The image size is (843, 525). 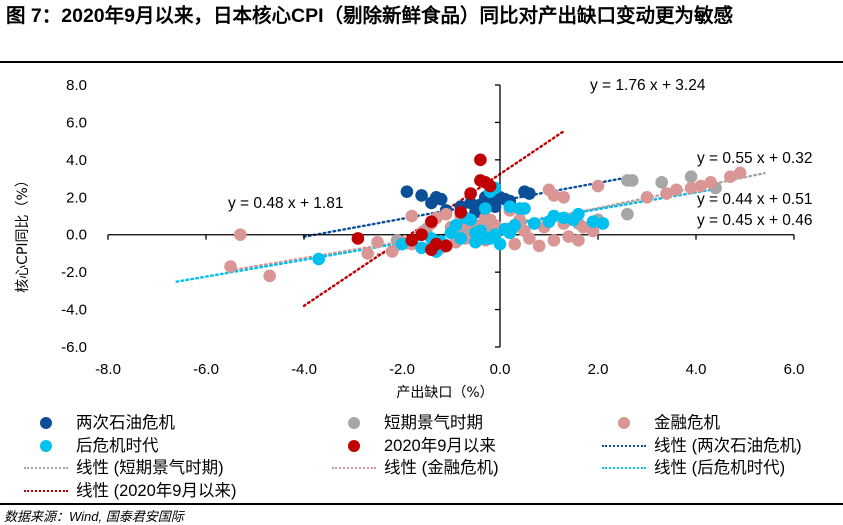 What do you see at coordinates (444, 393) in the screenshot?
I see `x-axis-title: 产出缺口（%）` at bounding box center [444, 393].